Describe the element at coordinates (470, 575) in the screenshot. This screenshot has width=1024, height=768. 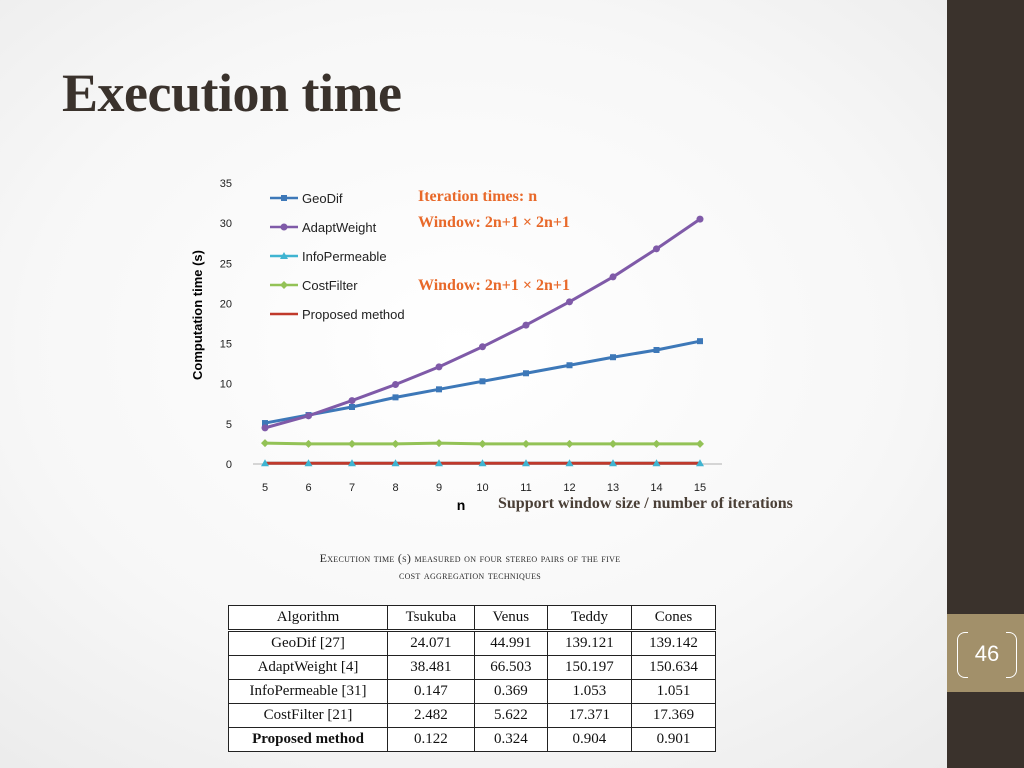
I see `table-caption-line-2: cost aggregation techniques` at that location.